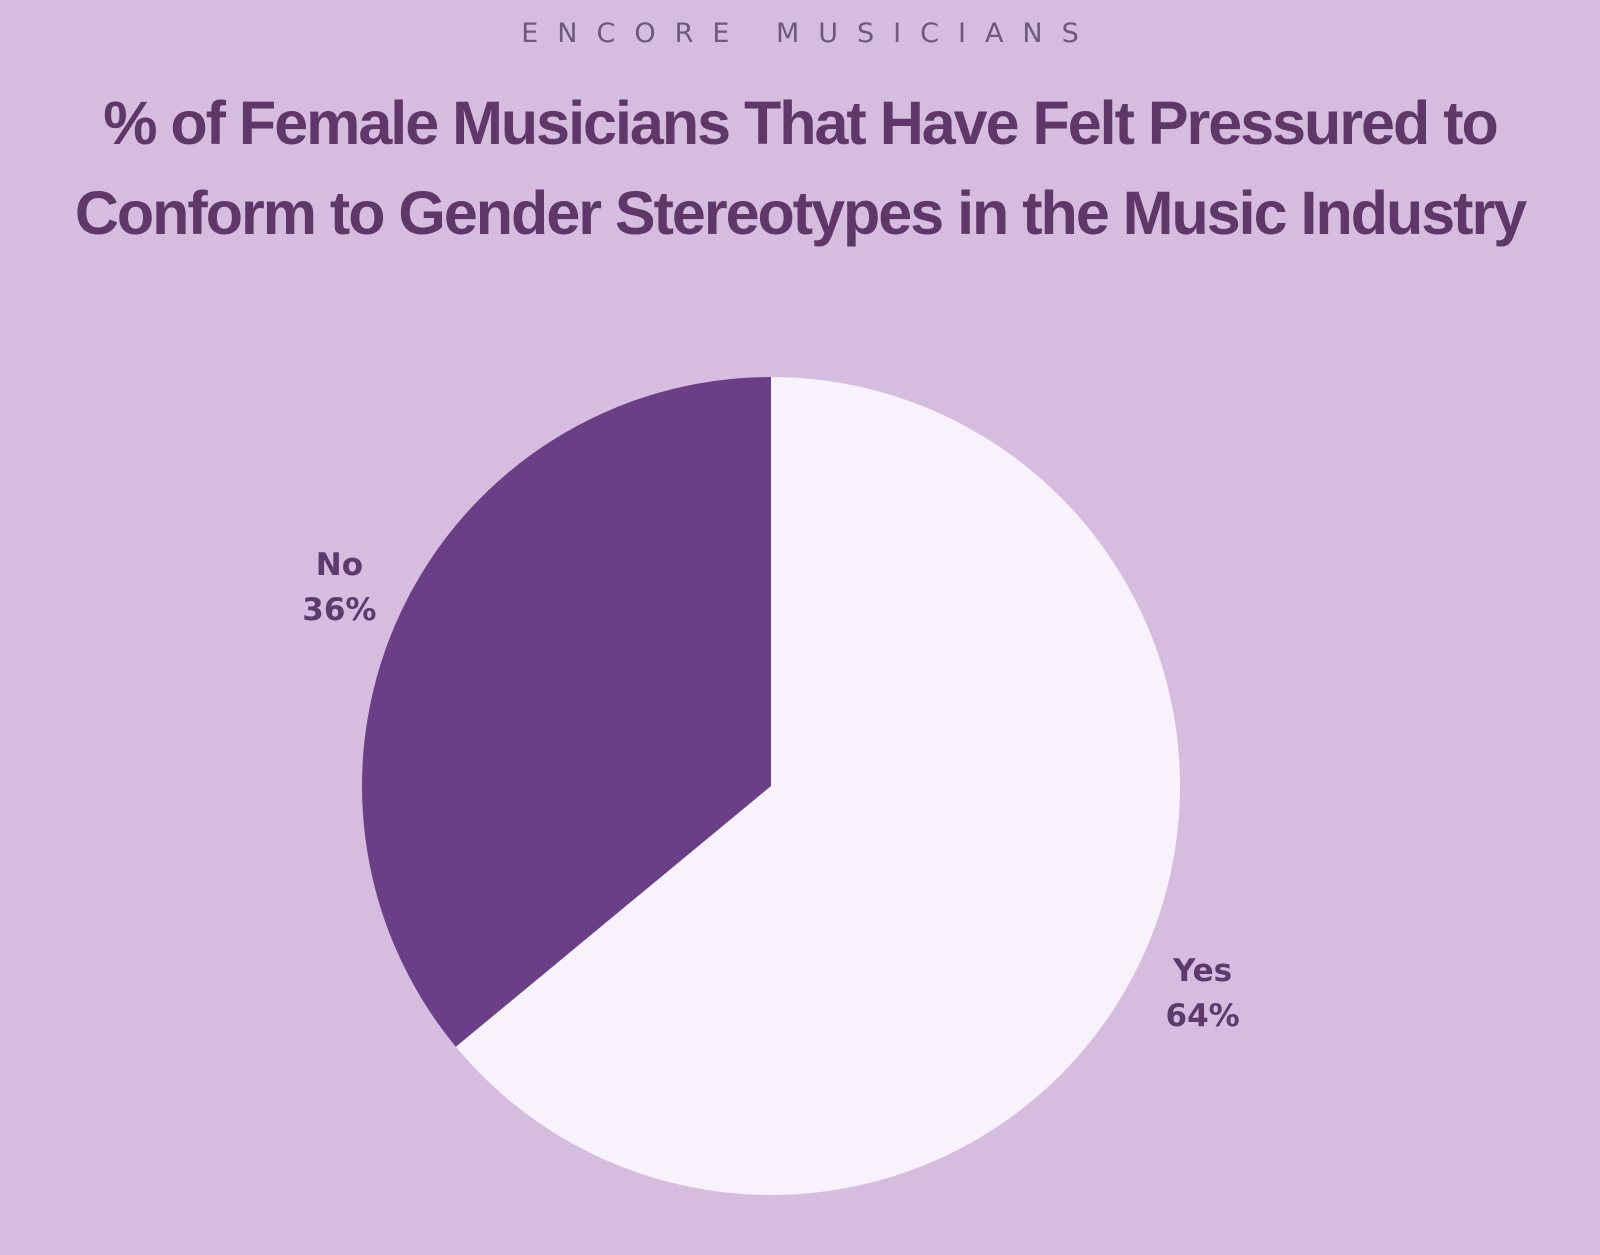 This screenshot has height=1255, width=1600. Describe the element at coordinates (809, 33) in the screenshot. I see `brand-name: ENCORE MUSICIANS` at that location.